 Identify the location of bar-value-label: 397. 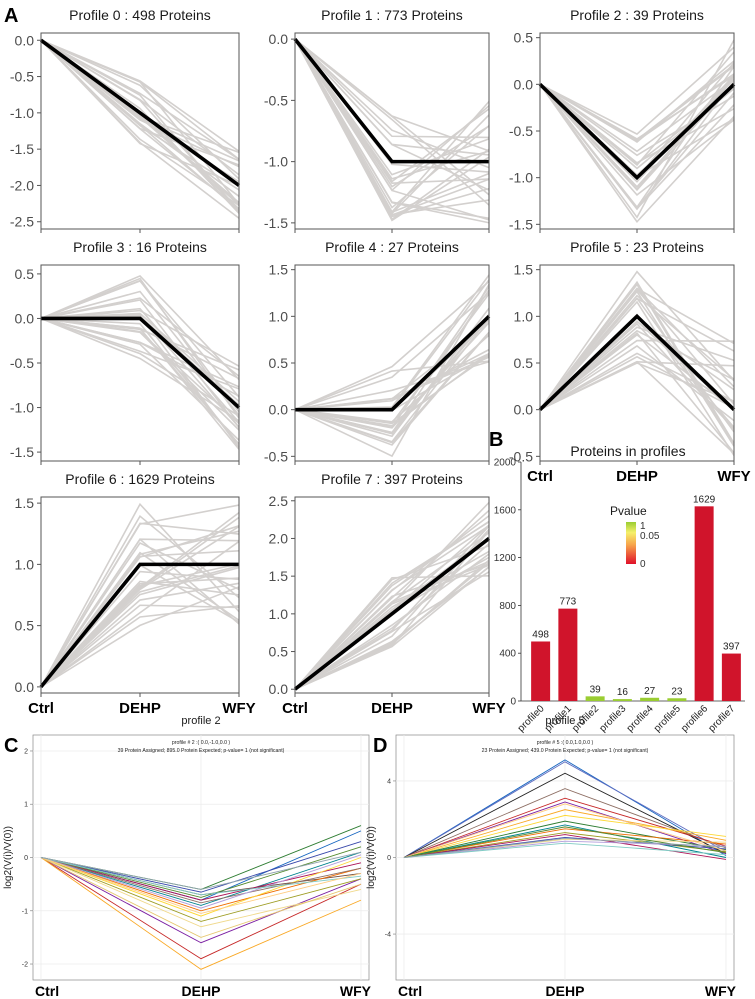
(731, 647).